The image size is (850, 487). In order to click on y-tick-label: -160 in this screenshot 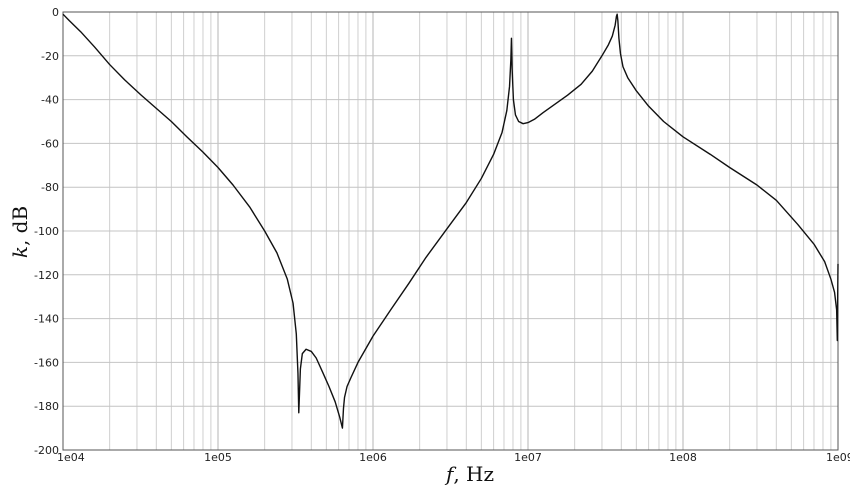, I will do `click(46, 362)`.